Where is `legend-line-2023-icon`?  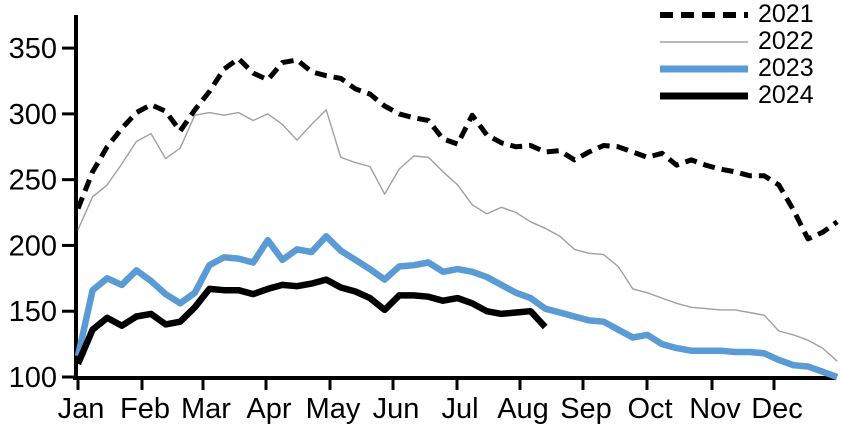
legend-line-2023-icon is located at coordinates (704, 68).